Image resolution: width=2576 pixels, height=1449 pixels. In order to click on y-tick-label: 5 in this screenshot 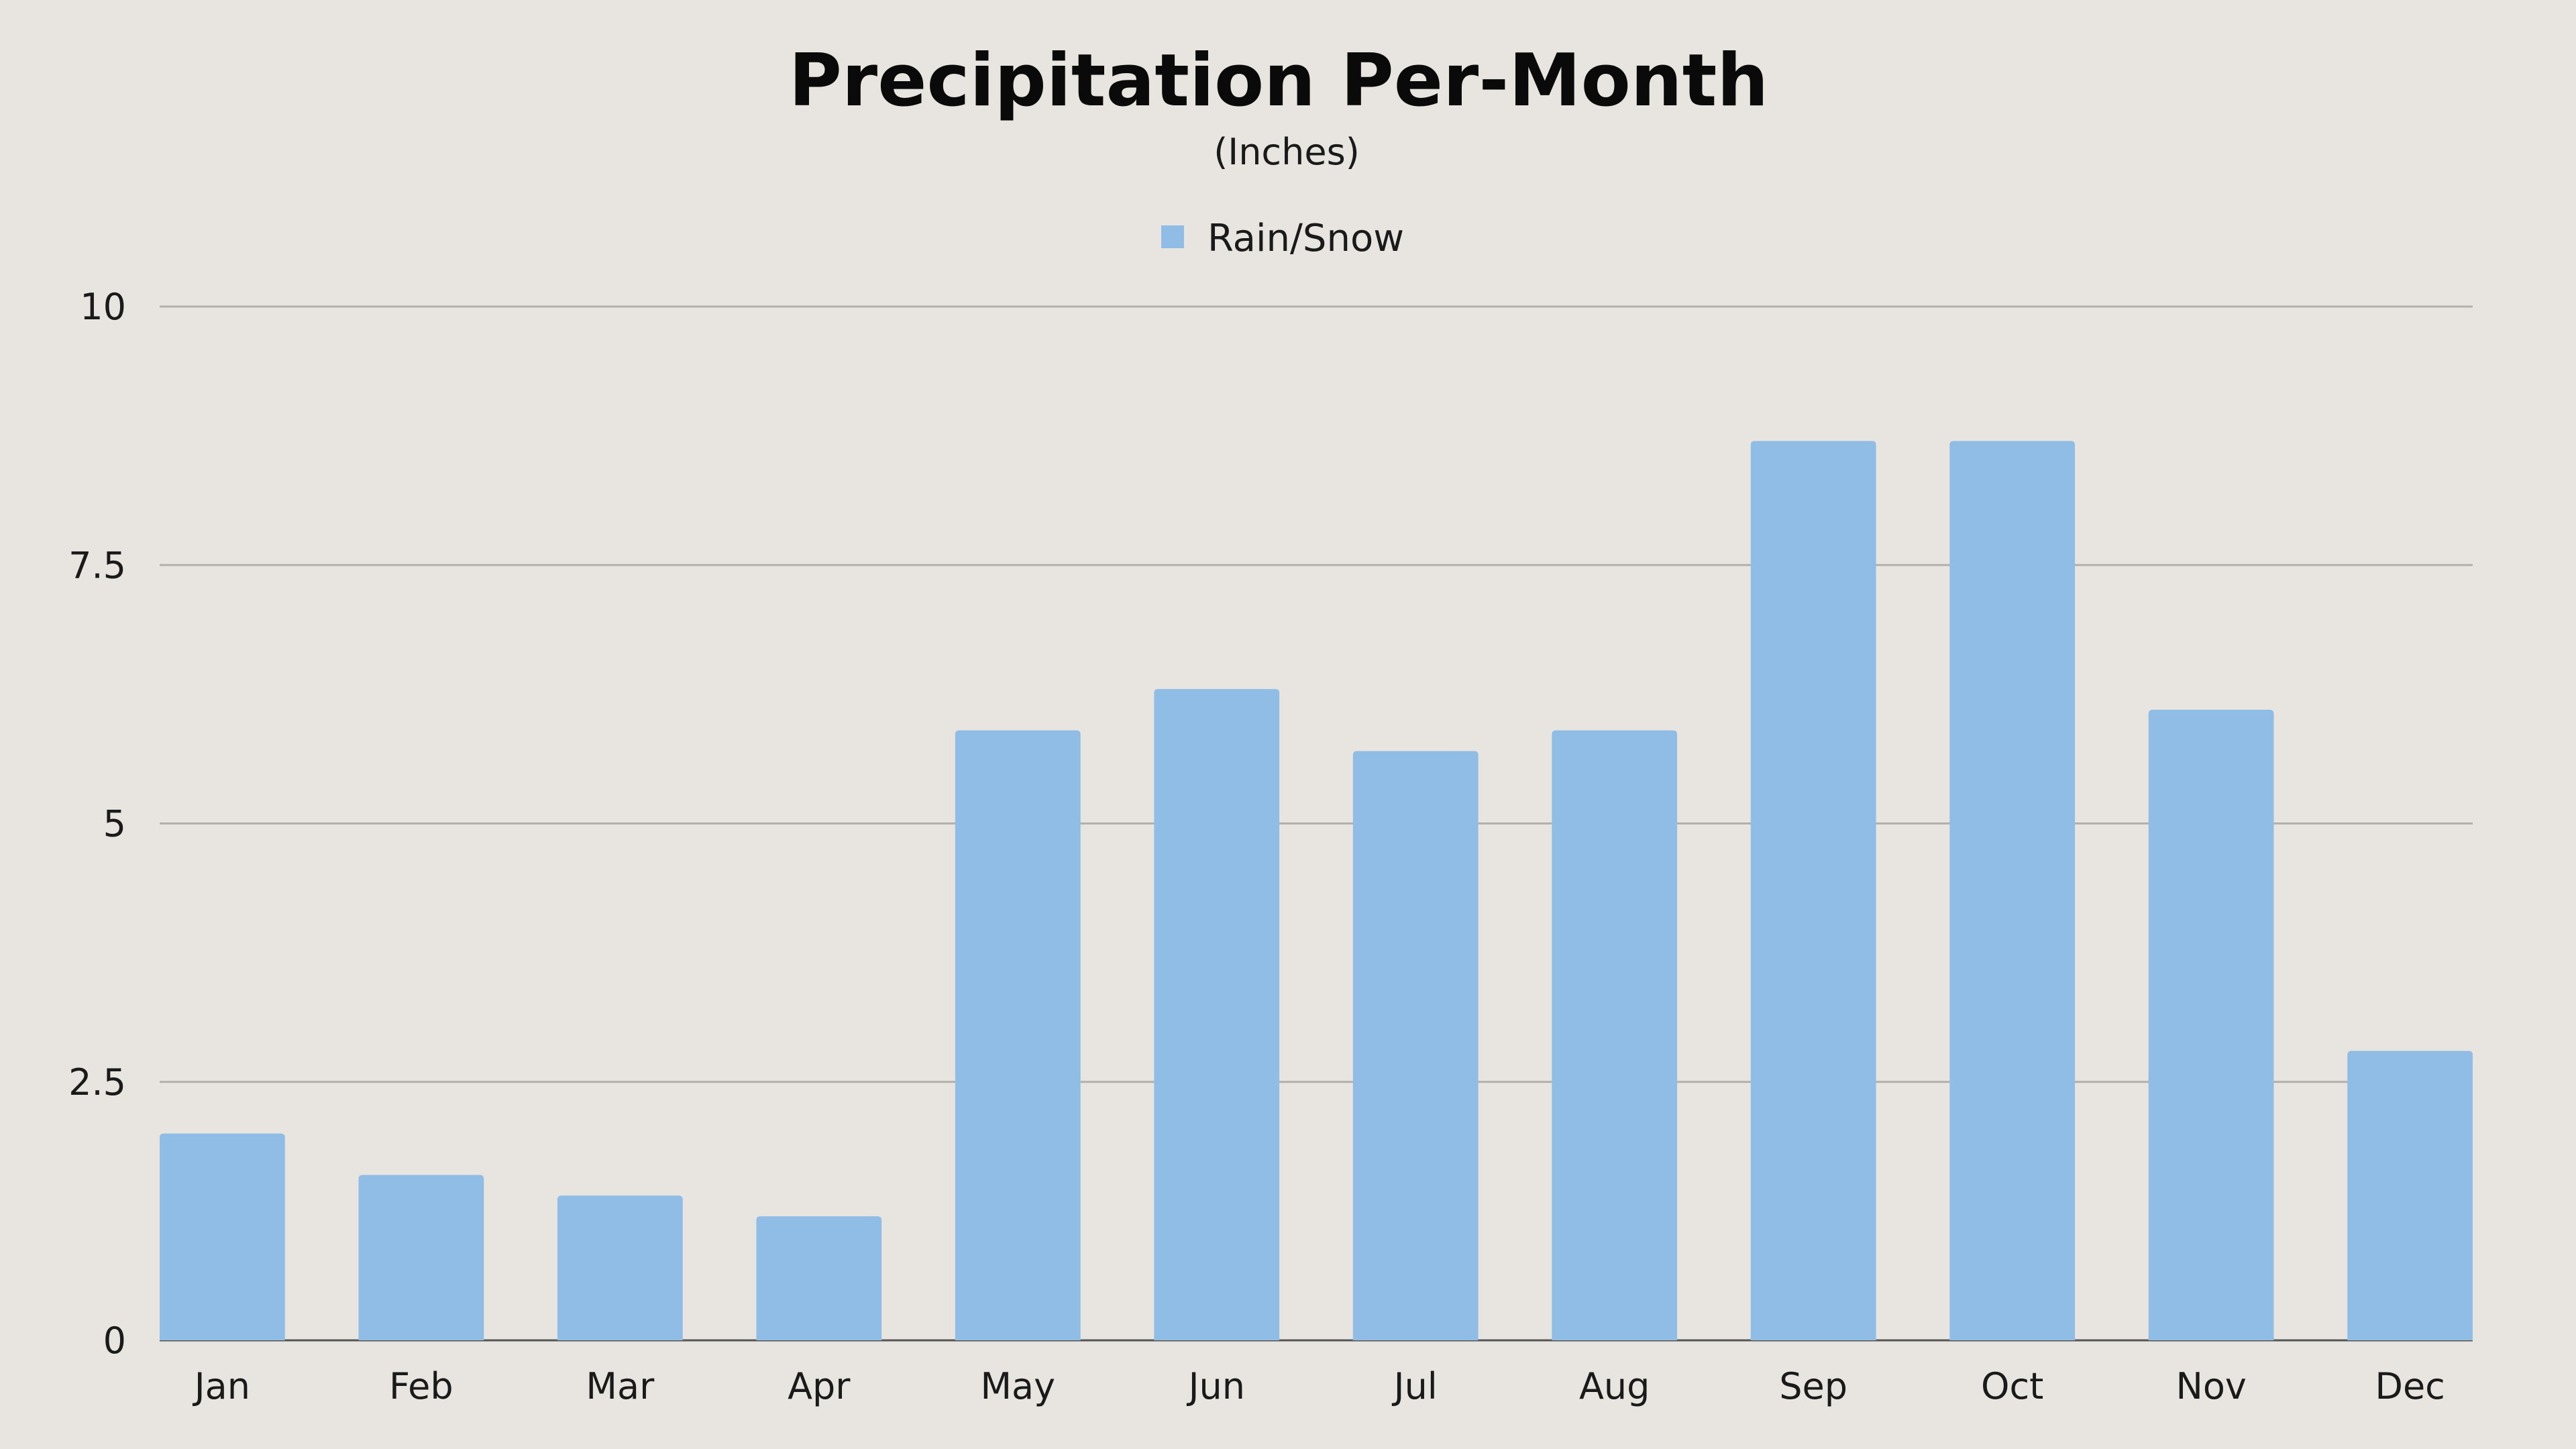, I will do `click(114, 824)`.